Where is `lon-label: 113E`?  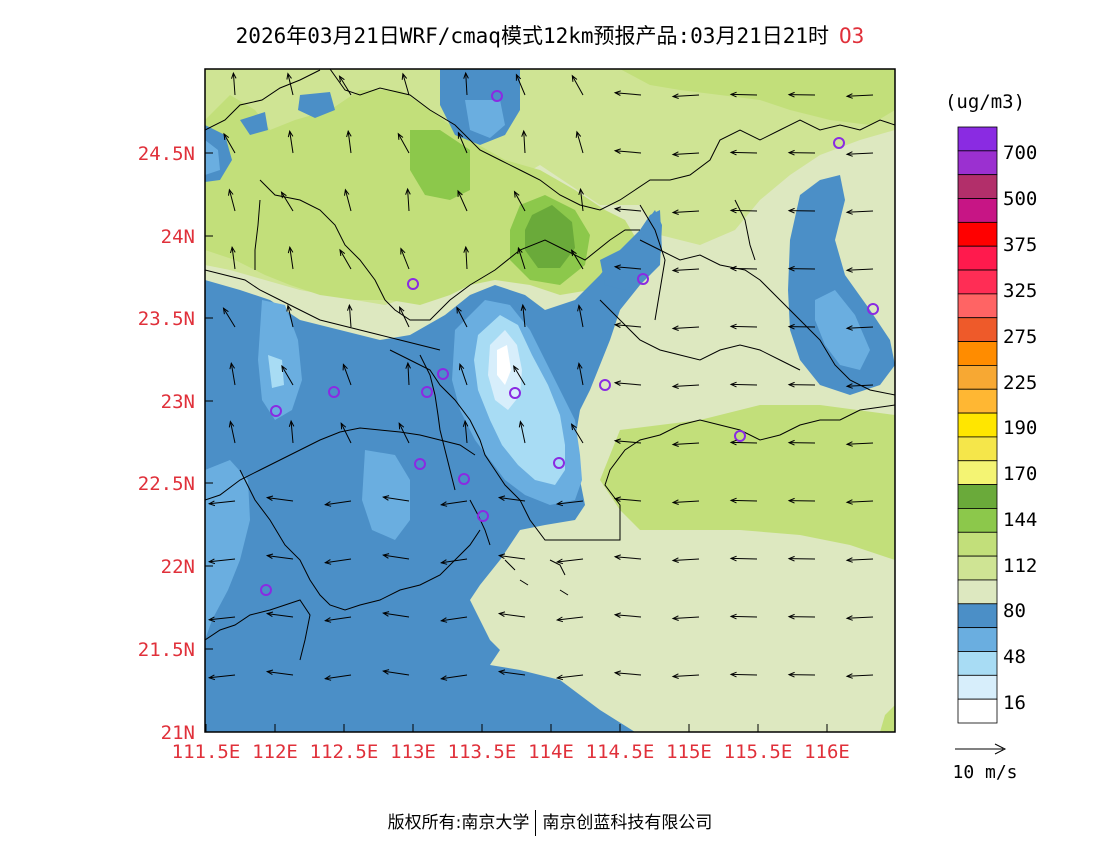
lon-label: 113E is located at coordinates (413, 752).